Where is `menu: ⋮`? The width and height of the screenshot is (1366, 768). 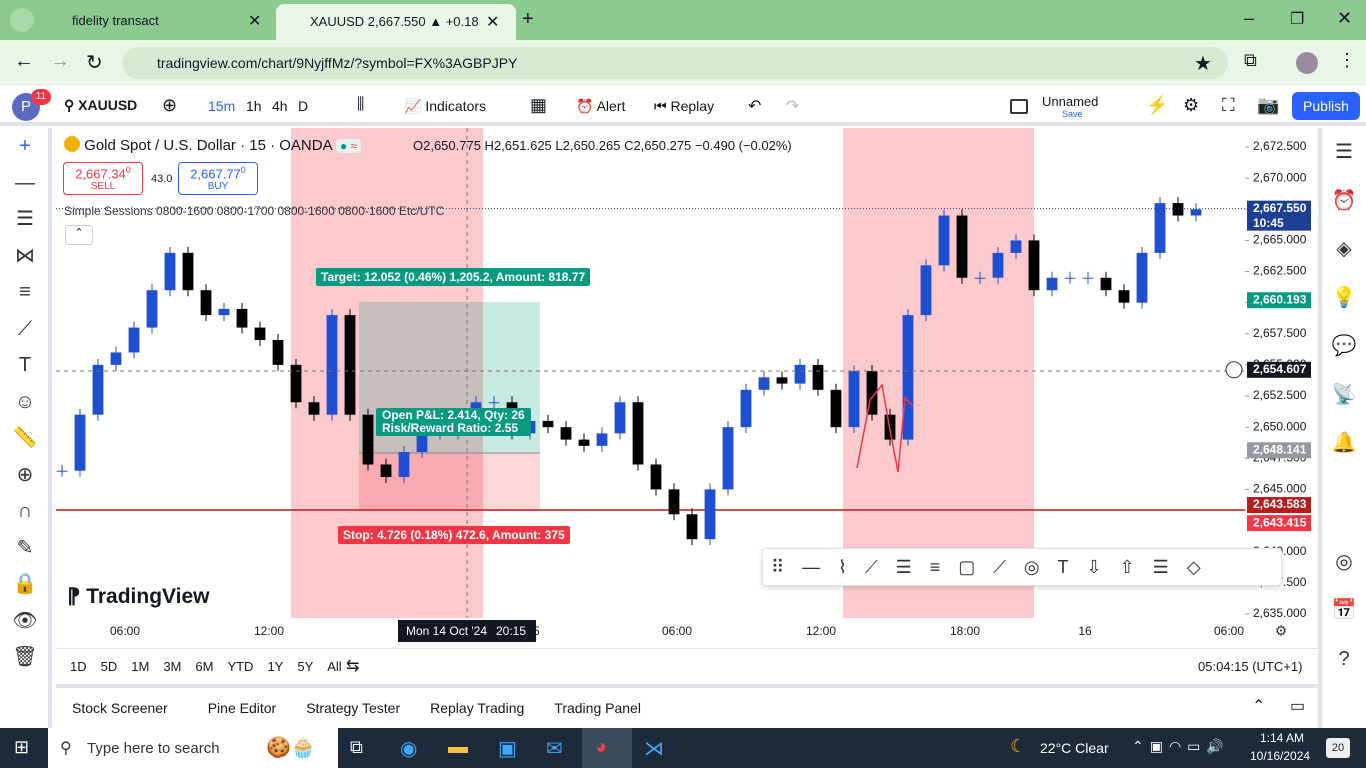 menu: ⋮ is located at coordinates (1347, 60).